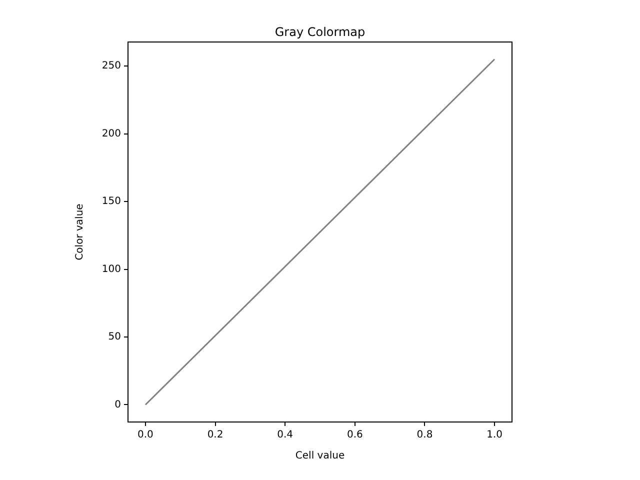  Describe the element at coordinates (424, 435) in the screenshot. I see `x-tick-label: 0.8` at that location.